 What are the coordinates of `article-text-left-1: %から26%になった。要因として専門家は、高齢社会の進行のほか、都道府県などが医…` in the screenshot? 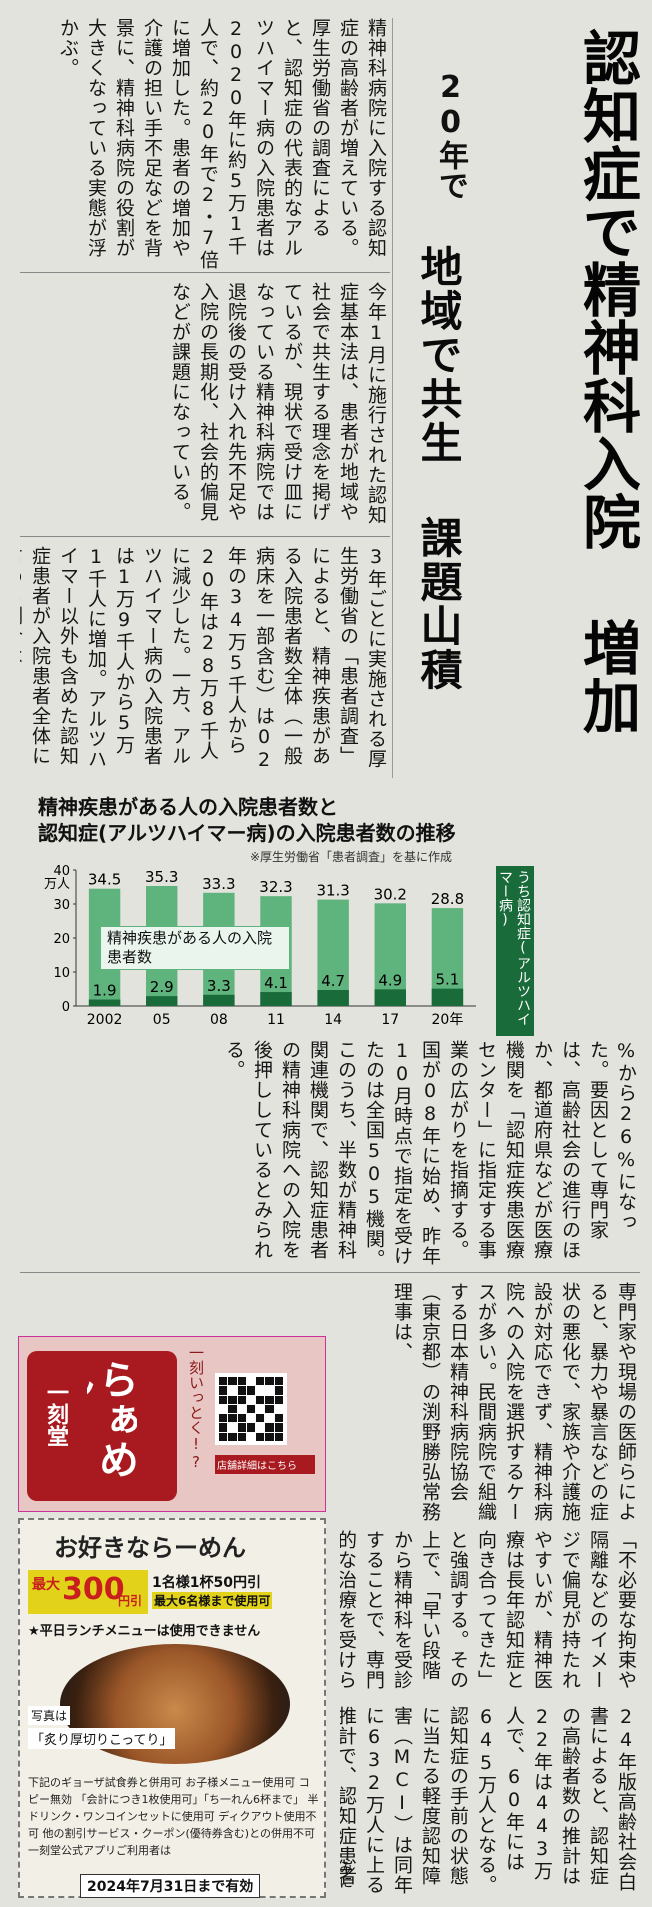 It's located at (430, 1154).